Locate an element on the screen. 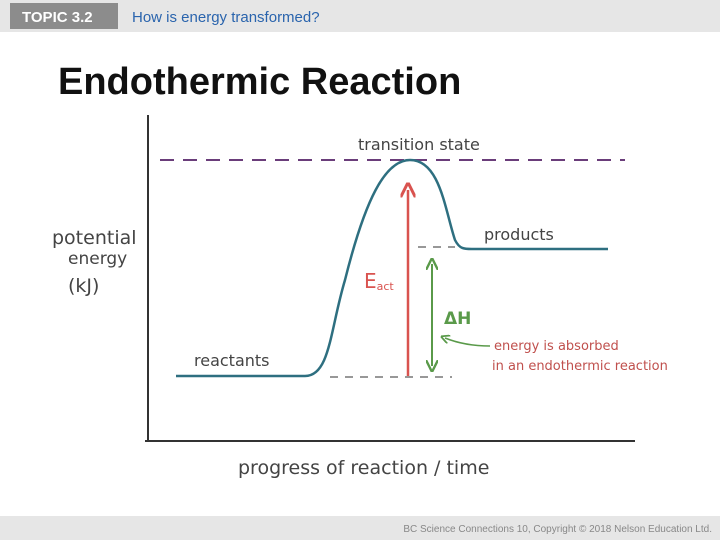 This screenshot has height=545, width=720. y-label-line: potential is located at coordinates (94, 238).